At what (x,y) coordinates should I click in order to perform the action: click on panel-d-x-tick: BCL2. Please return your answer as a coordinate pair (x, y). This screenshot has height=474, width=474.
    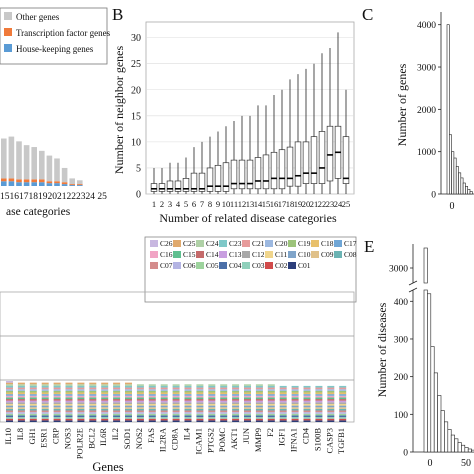
    Looking at the image, I should click on (91, 438).